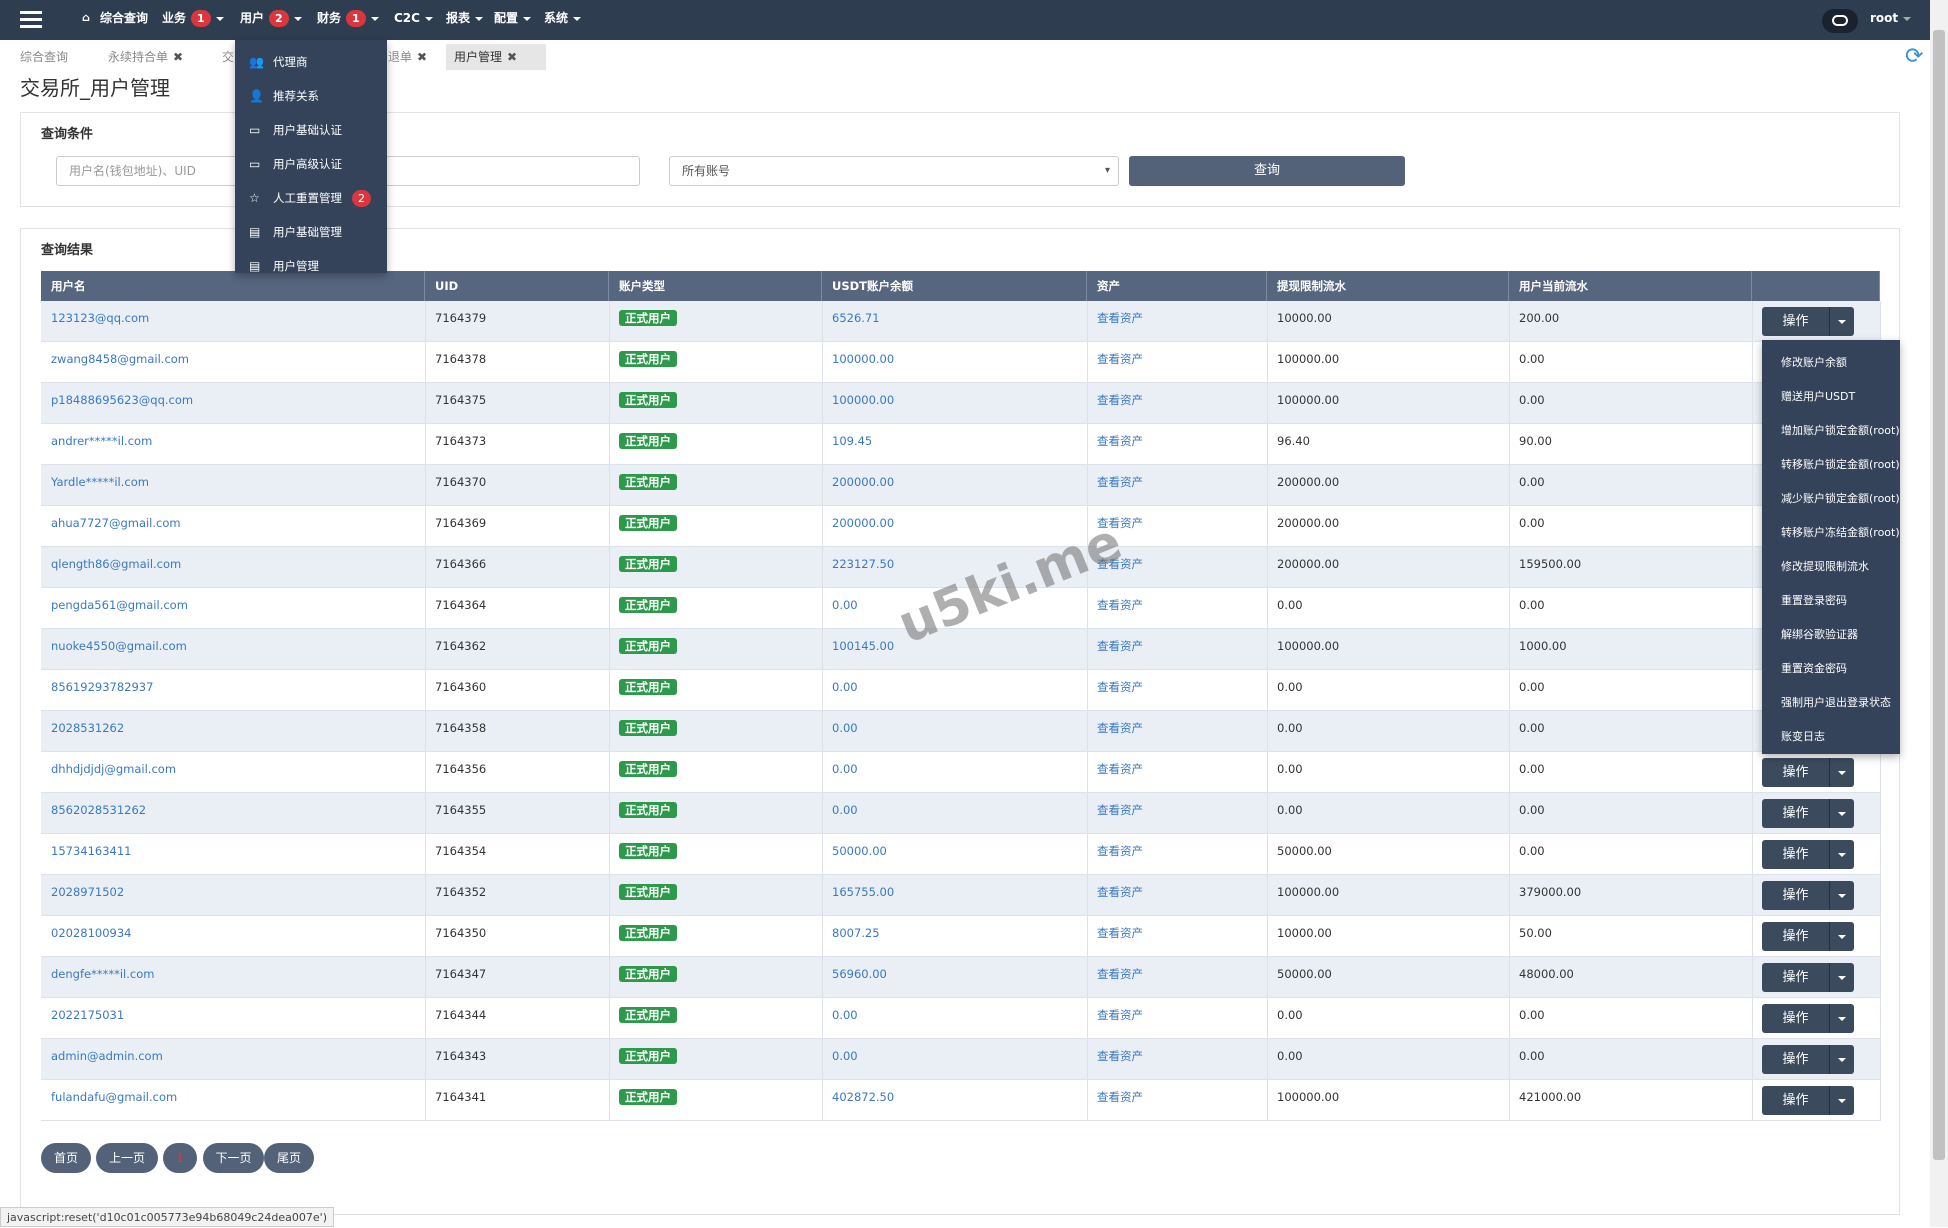  Describe the element at coordinates (44, 57) in the screenshot. I see `tab: 综合查询` at that location.